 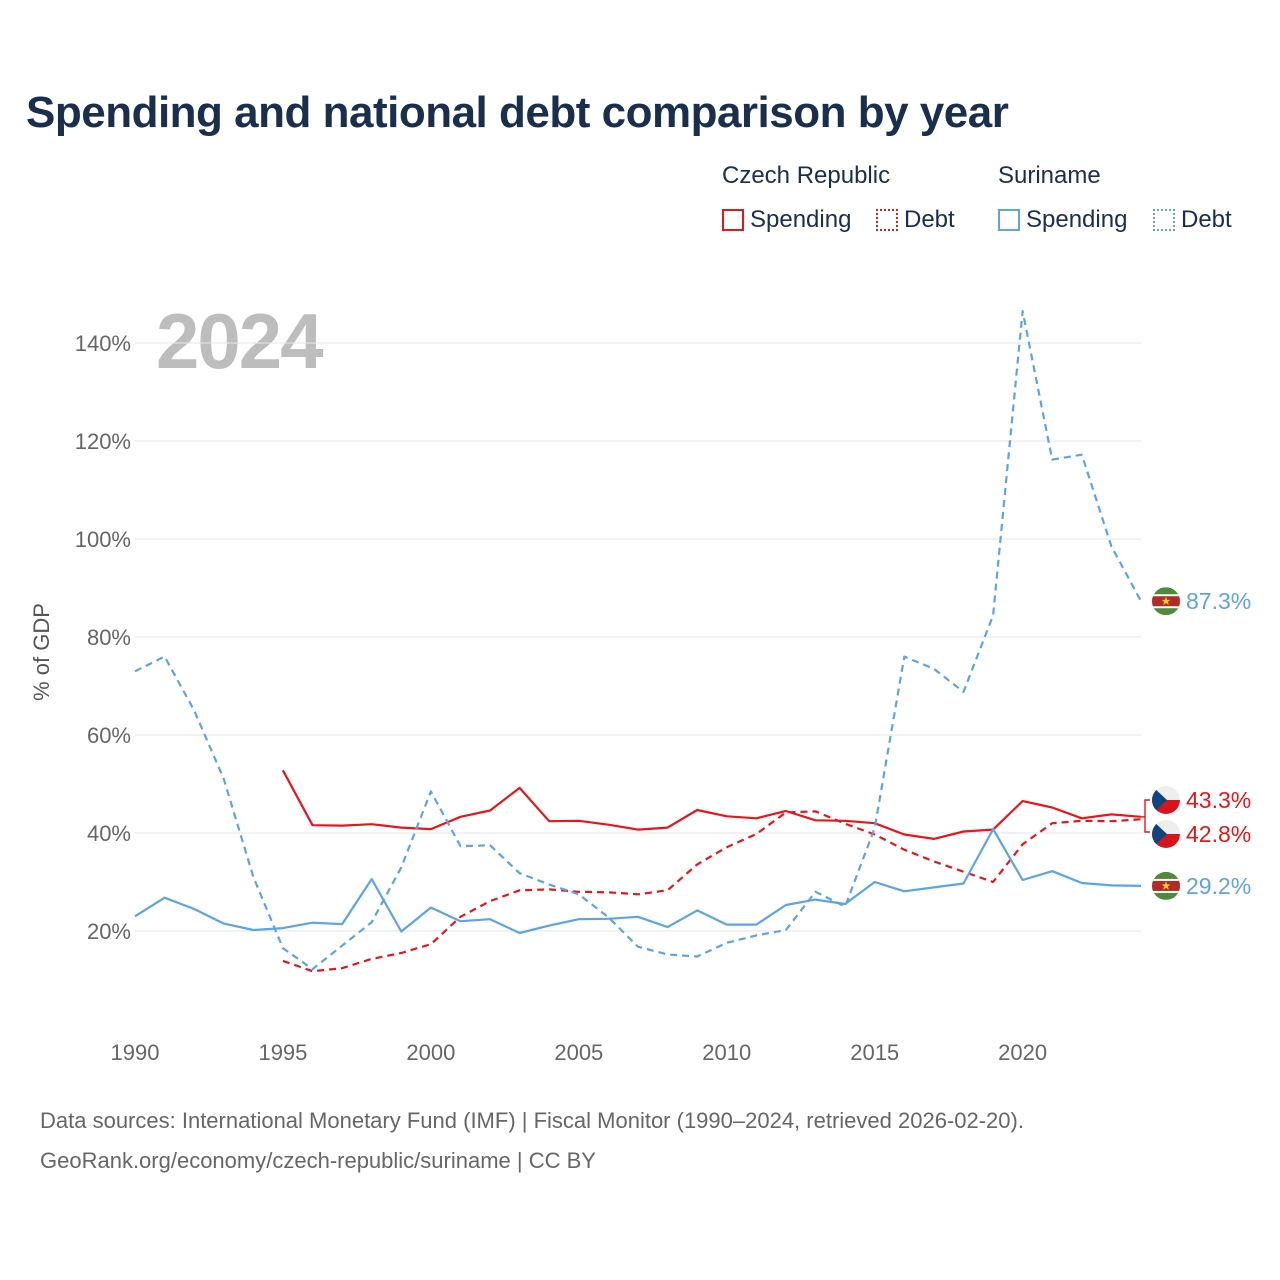 What do you see at coordinates (756, 818) in the screenshot?
I see `data-point-czech-republic-spending-2011` at bounding box center [756, 818].